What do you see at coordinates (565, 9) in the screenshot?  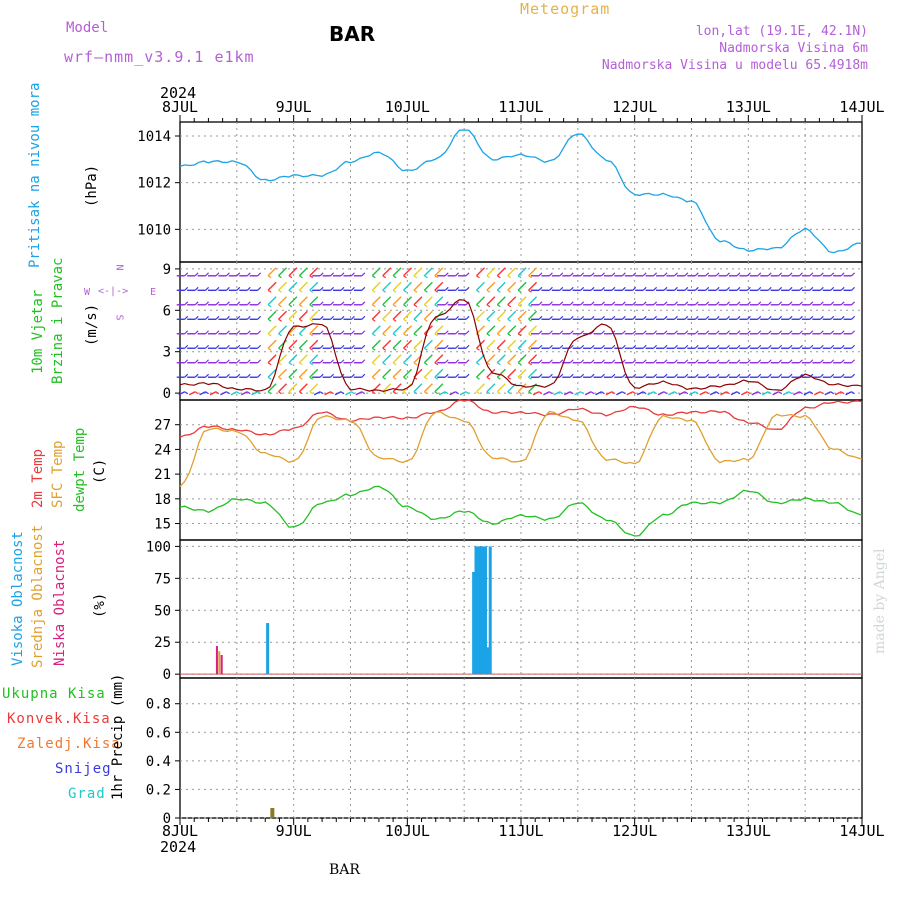 I see `meteogram-title: Meteogram` at bounding box center [565, 9].